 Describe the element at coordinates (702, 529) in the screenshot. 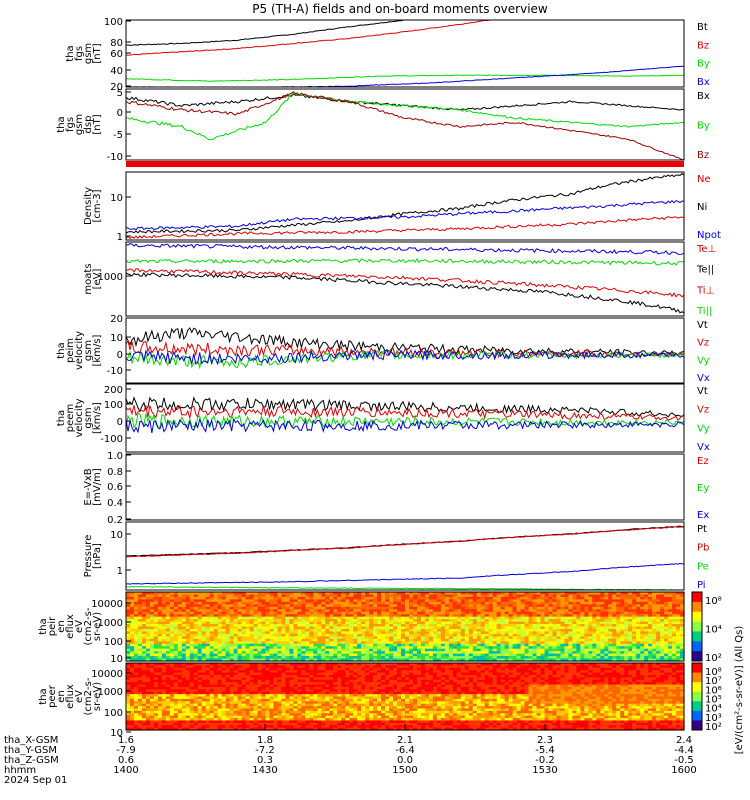

I see `legend-entry: Pt` at that location.